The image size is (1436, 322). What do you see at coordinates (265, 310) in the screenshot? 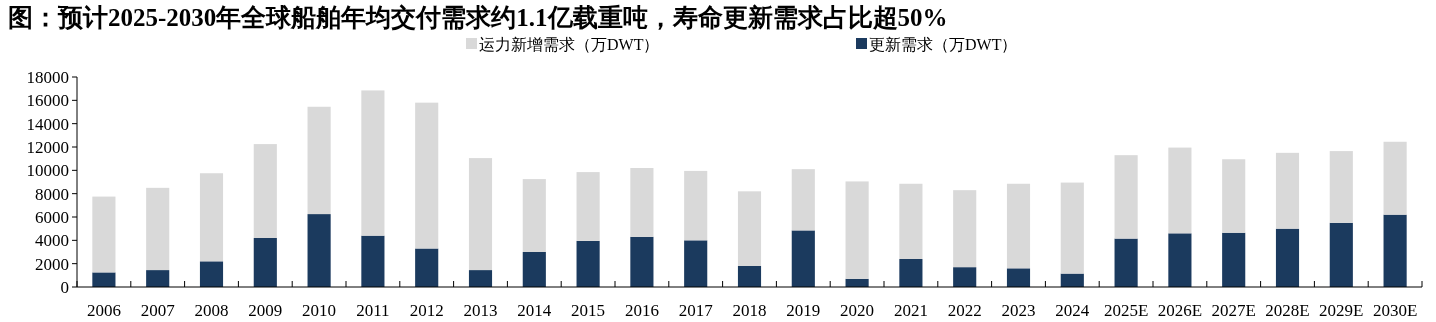
I see `x-tick-label: 2009` at bounding box center [265, 310].